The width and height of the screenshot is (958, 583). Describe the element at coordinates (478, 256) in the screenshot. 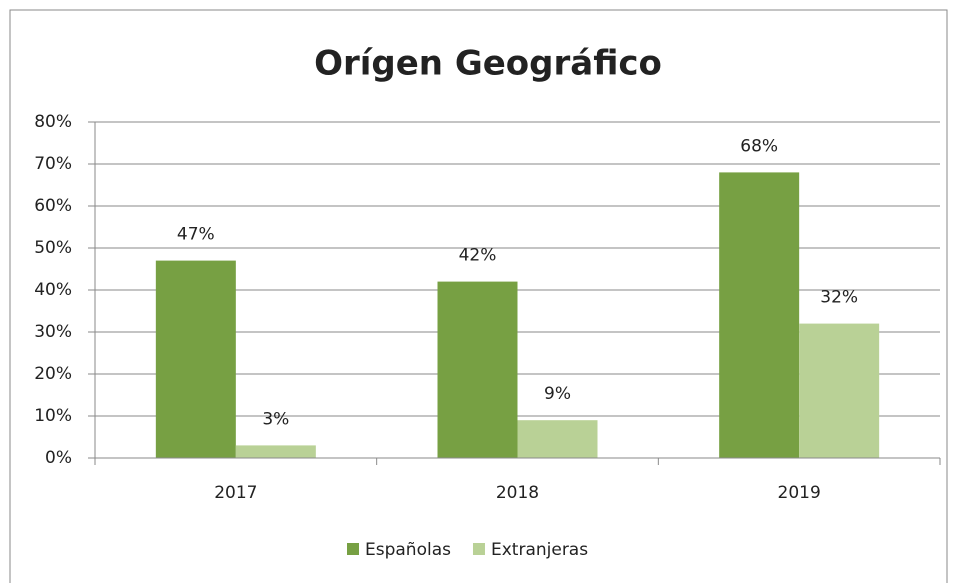

I see `value-label: 42%` at that location.